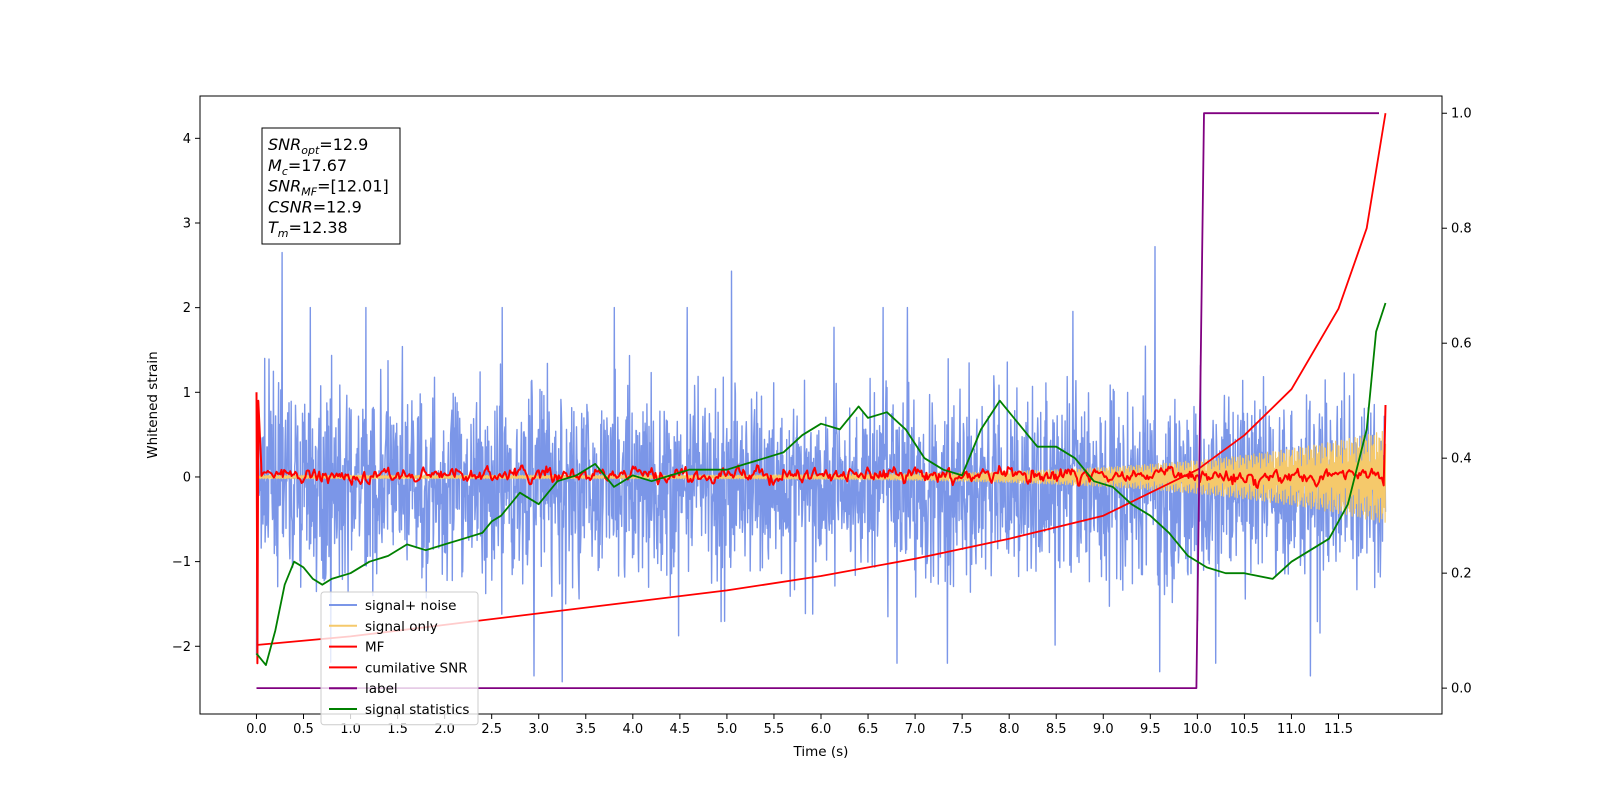 The height and width of the screenshot is (800, 1600). I want to click on y-tick-label: −2, so click(181, 647).